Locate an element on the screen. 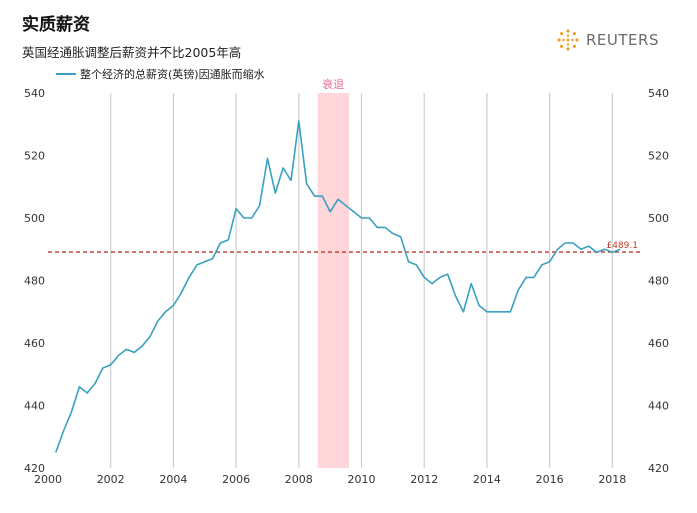 The height and width of the screenshot is (513, 697). chart-subtitle: 英国经通胀调整后薪资并不比2005年高 is located at coordinates (132, 52).